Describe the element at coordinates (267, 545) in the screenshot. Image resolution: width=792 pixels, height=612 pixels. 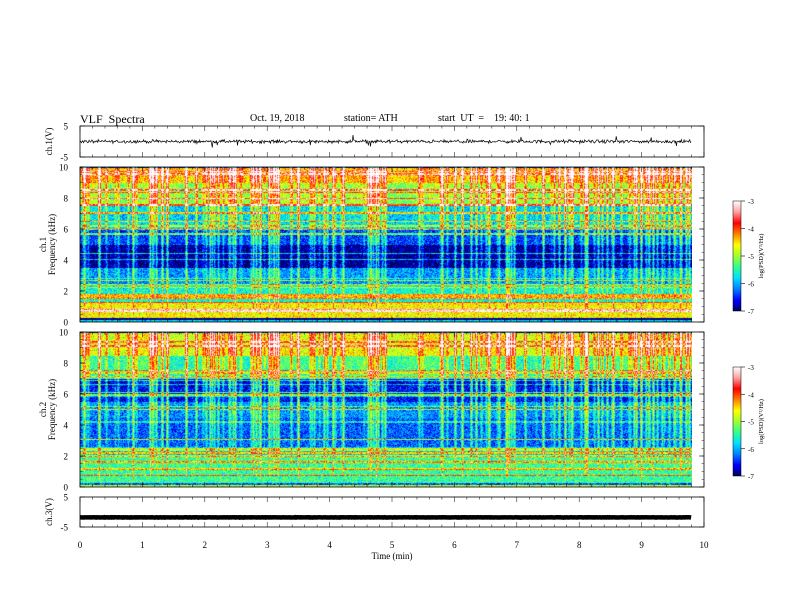
I see `x-tick-label: 3` at that location.